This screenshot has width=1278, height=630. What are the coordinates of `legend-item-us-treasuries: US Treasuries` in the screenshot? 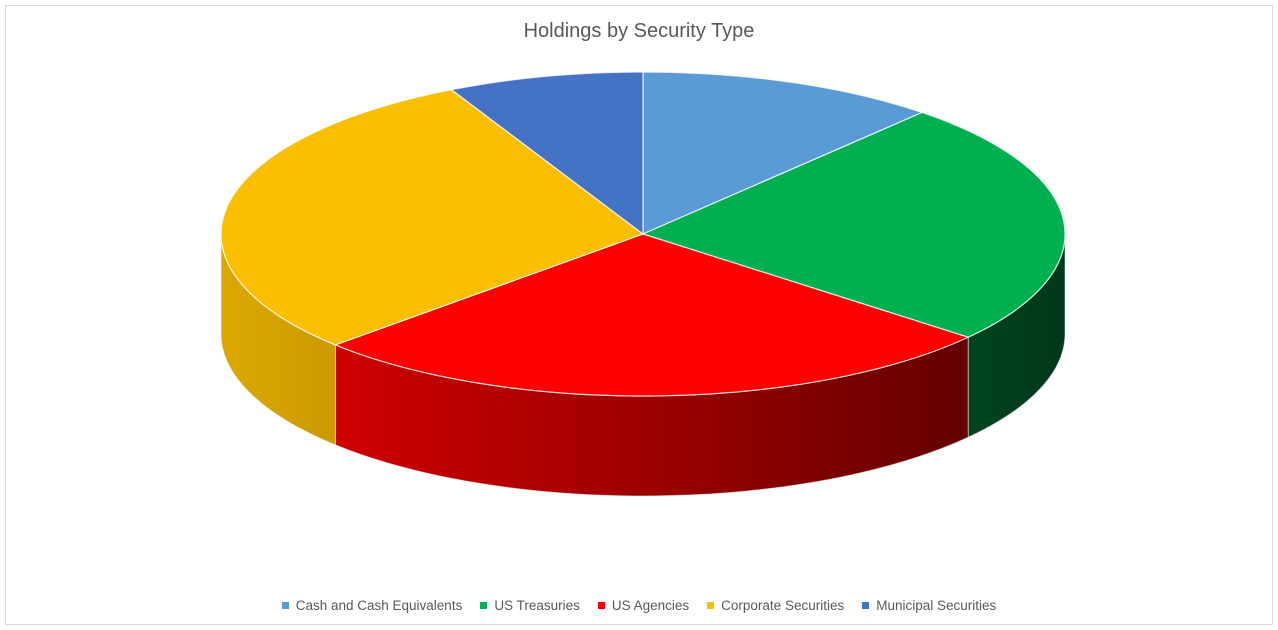 It's located at (530, 605).